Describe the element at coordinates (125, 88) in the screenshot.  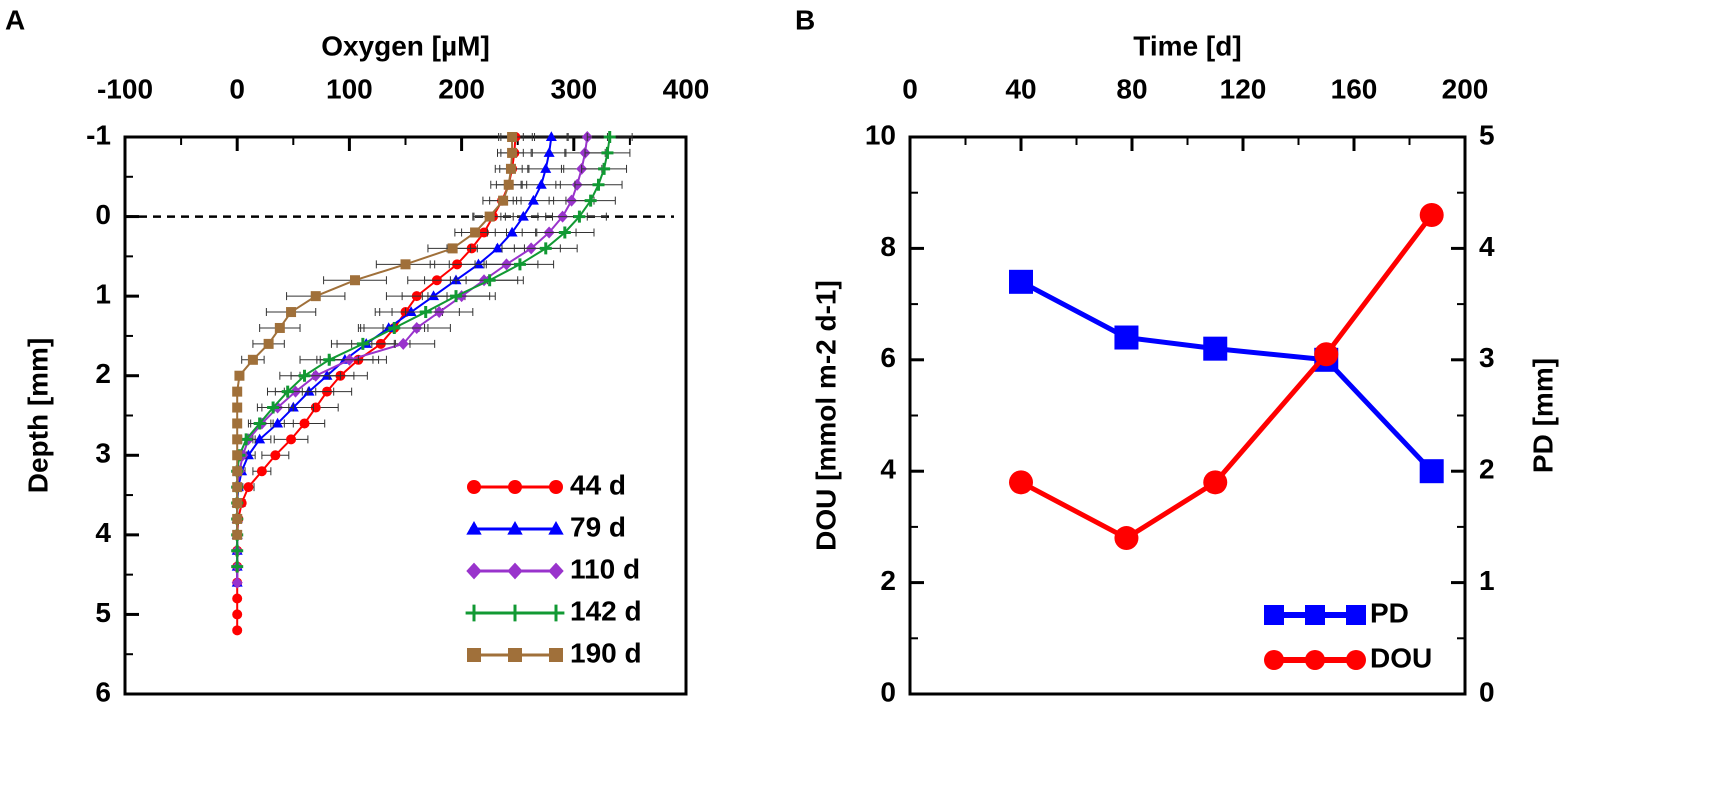
I see `x-tick-label: -100` at that location.